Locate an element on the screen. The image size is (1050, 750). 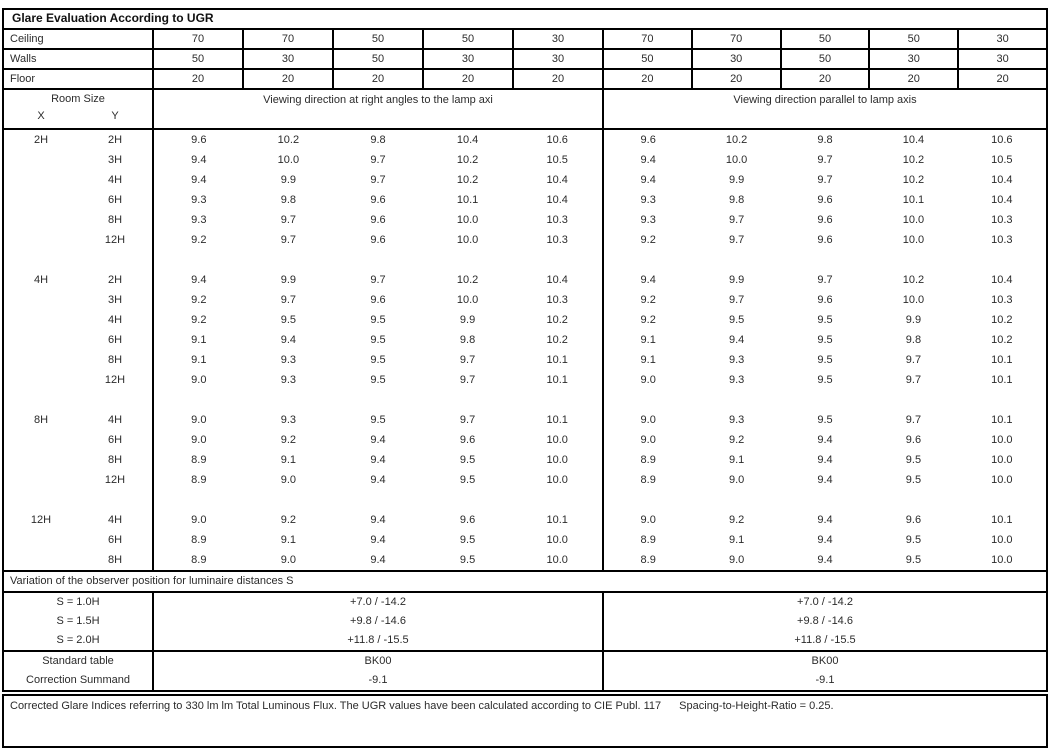
observer-distance-row: S = 2.0H +11.8 / -15.5 +11.8 / -15.5 is located at coordinates (525, 640).